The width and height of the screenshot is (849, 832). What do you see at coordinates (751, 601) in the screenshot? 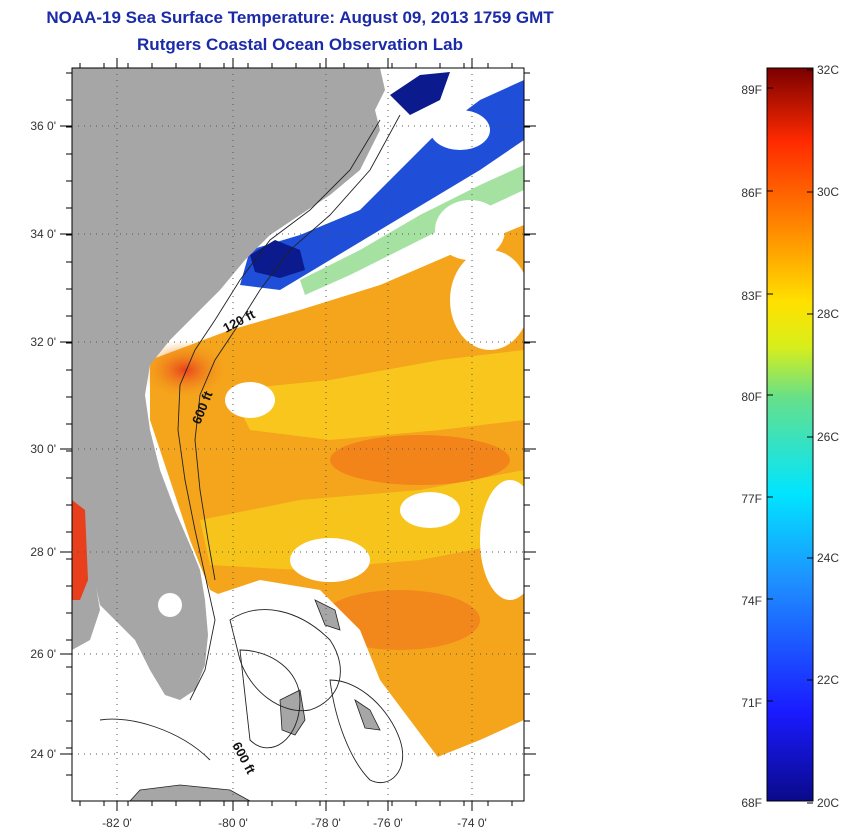
I see `colorbar-f-label: 74F` at bounding box center [751, 601].